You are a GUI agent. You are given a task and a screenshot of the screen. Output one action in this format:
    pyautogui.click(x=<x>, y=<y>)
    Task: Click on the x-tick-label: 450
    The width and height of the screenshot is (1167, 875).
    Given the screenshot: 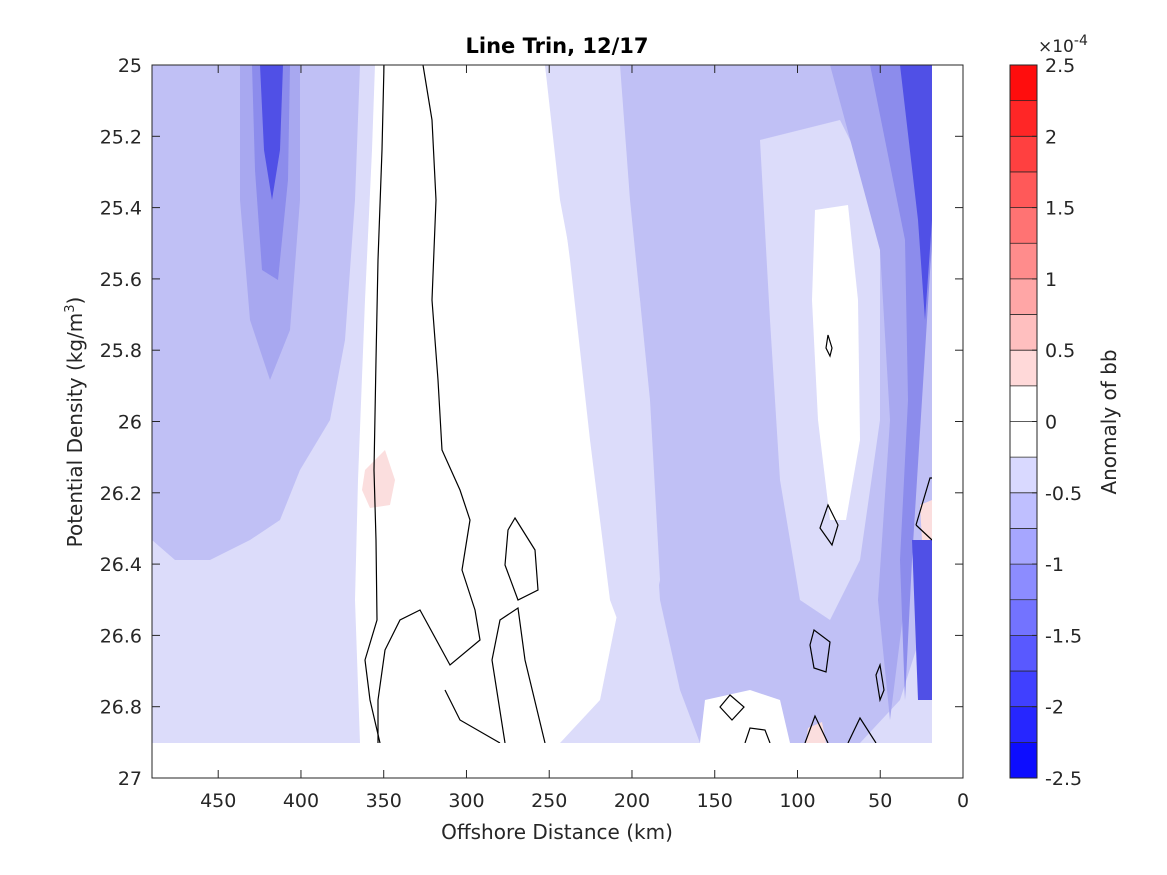 What is the action you would take?
    pyautogui.click(x=218, y=801)
    